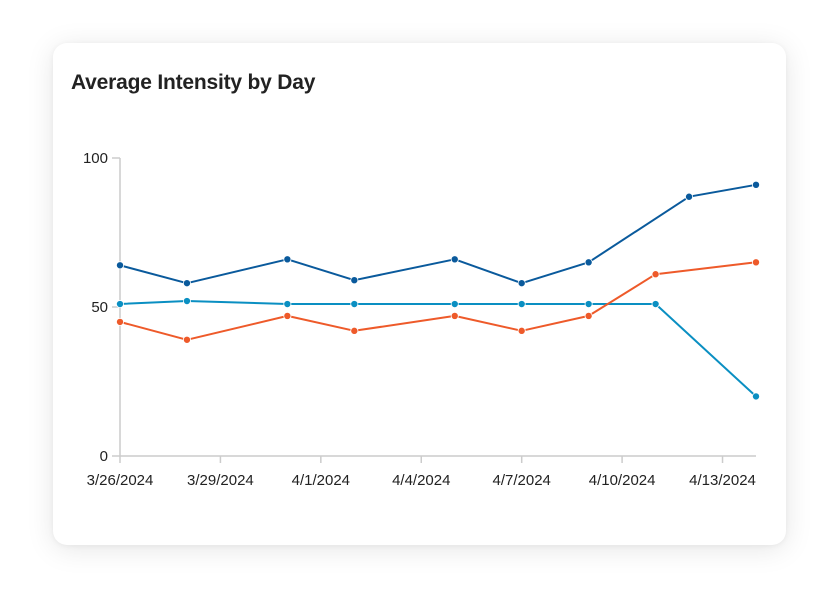 Image resolution: width=839 pixels, height=608 pixels. What do you see at coordinates (193, 82) in the screenshot?
I see `chart-title: Average Intensity by Day` at bounding box center [193, 82].